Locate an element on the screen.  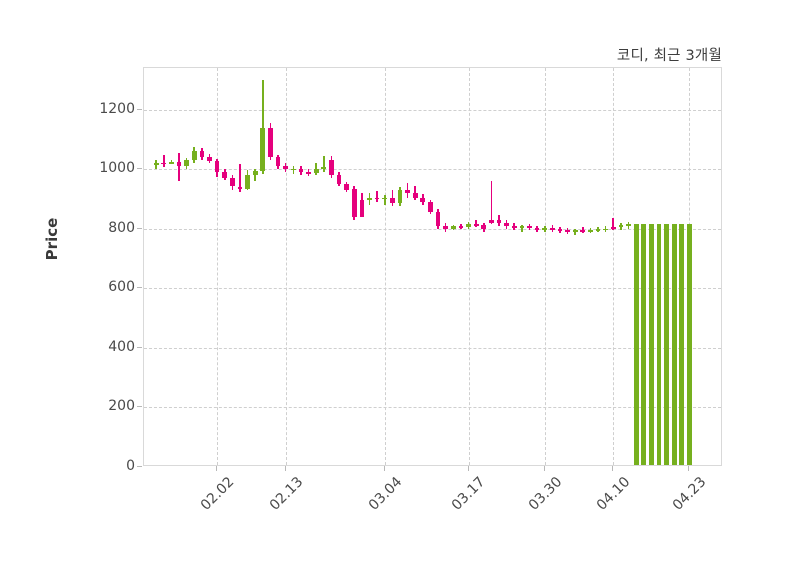
x-tick-label: 03.30 is located at coordinates (545, 494).